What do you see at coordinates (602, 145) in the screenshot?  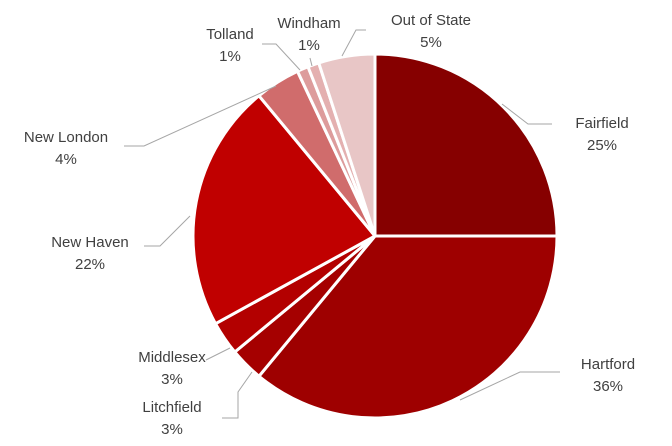 I see `slice-label-value: 25%` at bounding box center [602, 145].